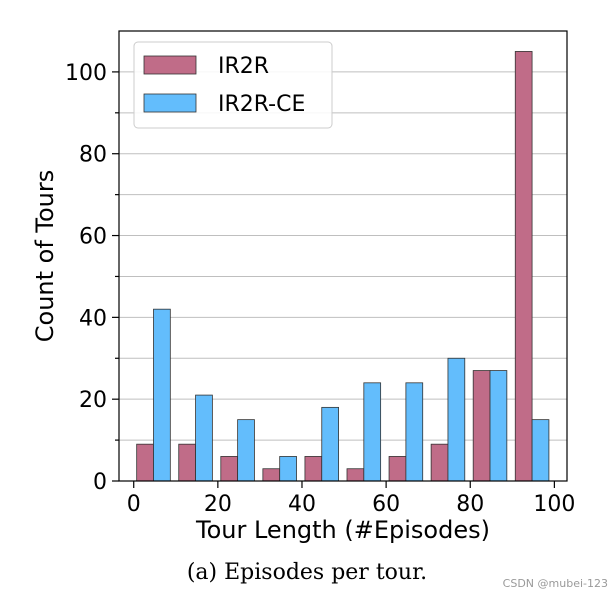  Describe the element at coordinates (342, 530) in the screenshot. I see `x-axis-title: Tour Length (#Episodes)` at that location.